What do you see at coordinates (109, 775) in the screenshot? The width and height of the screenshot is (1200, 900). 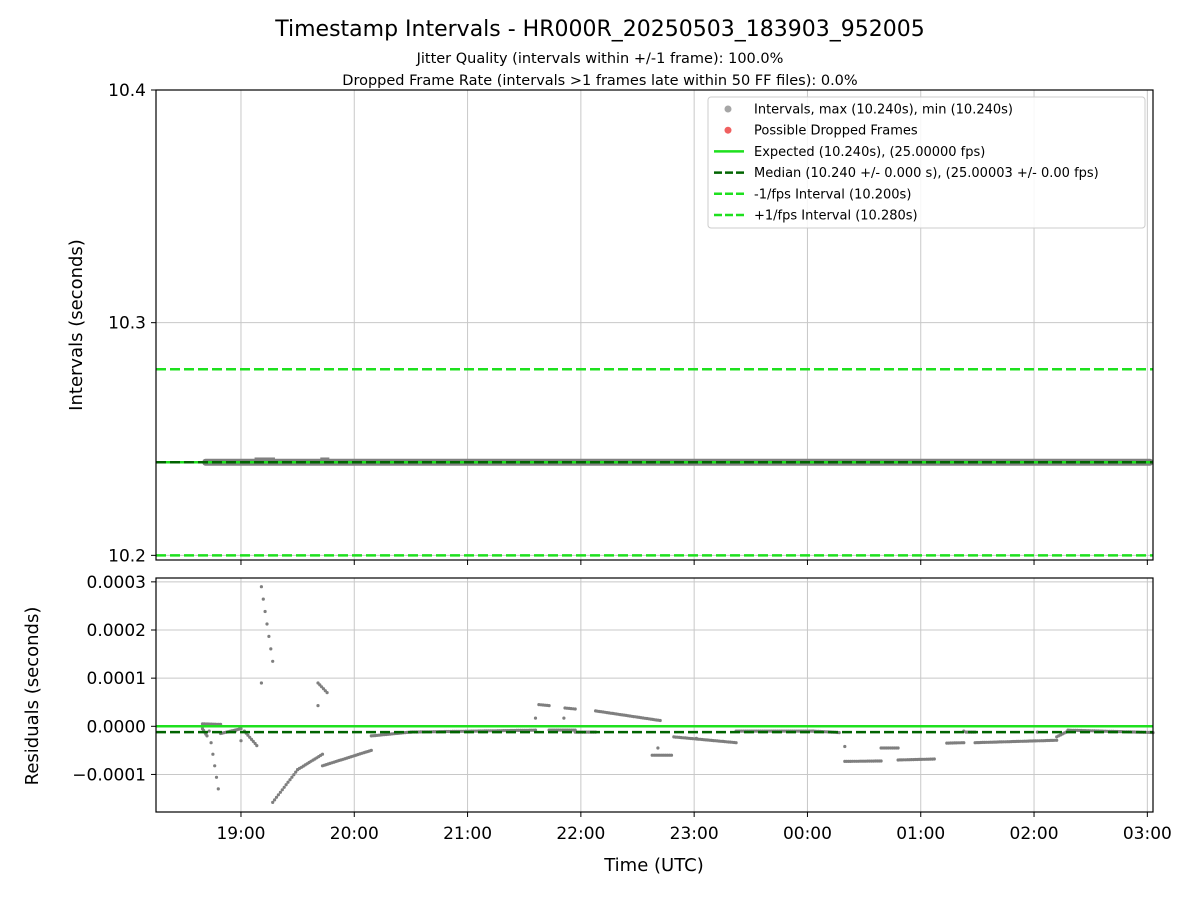 I see `bottom-y-tick-label: −0.0001` at bounding box center [109, 775].